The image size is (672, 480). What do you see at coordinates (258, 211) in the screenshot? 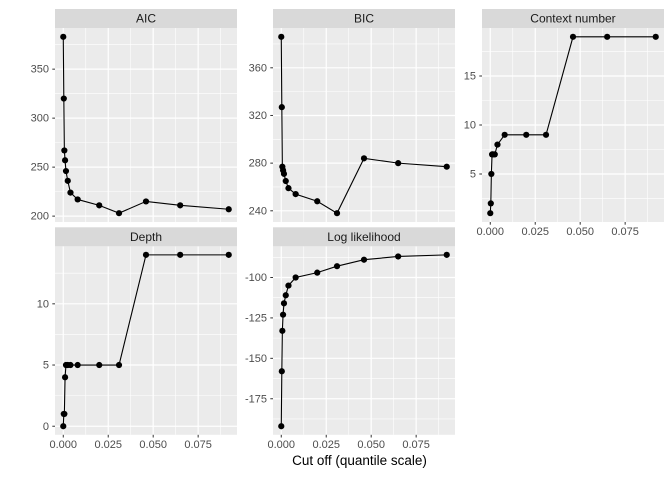
I see `y-tick-label: 240` at bounding box center [258, 211].